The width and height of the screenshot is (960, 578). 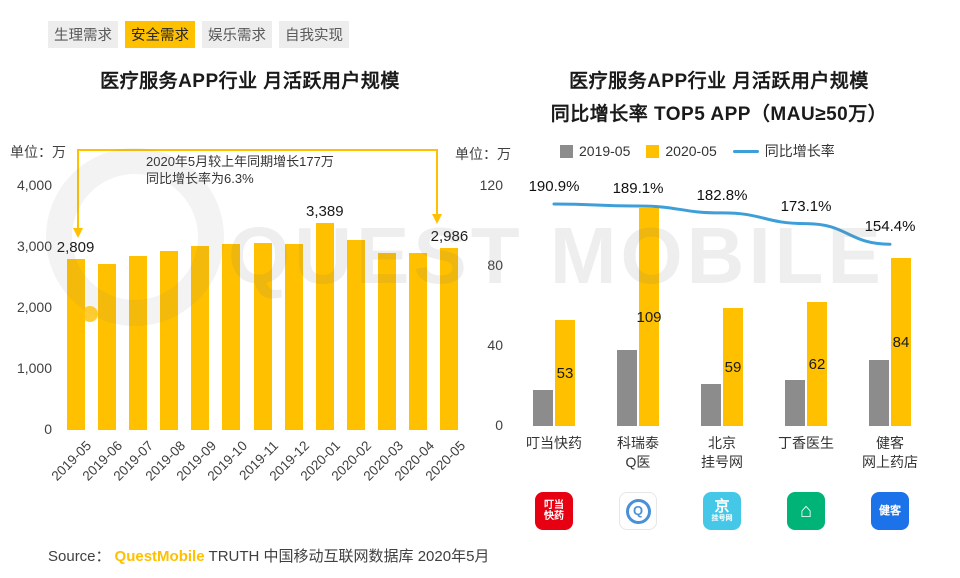 What do you see at coordinates (554, 516) in the screenshot?
I see `dingdang-kuaiyao-glyph: 快药` at bounding box center [554, 516].